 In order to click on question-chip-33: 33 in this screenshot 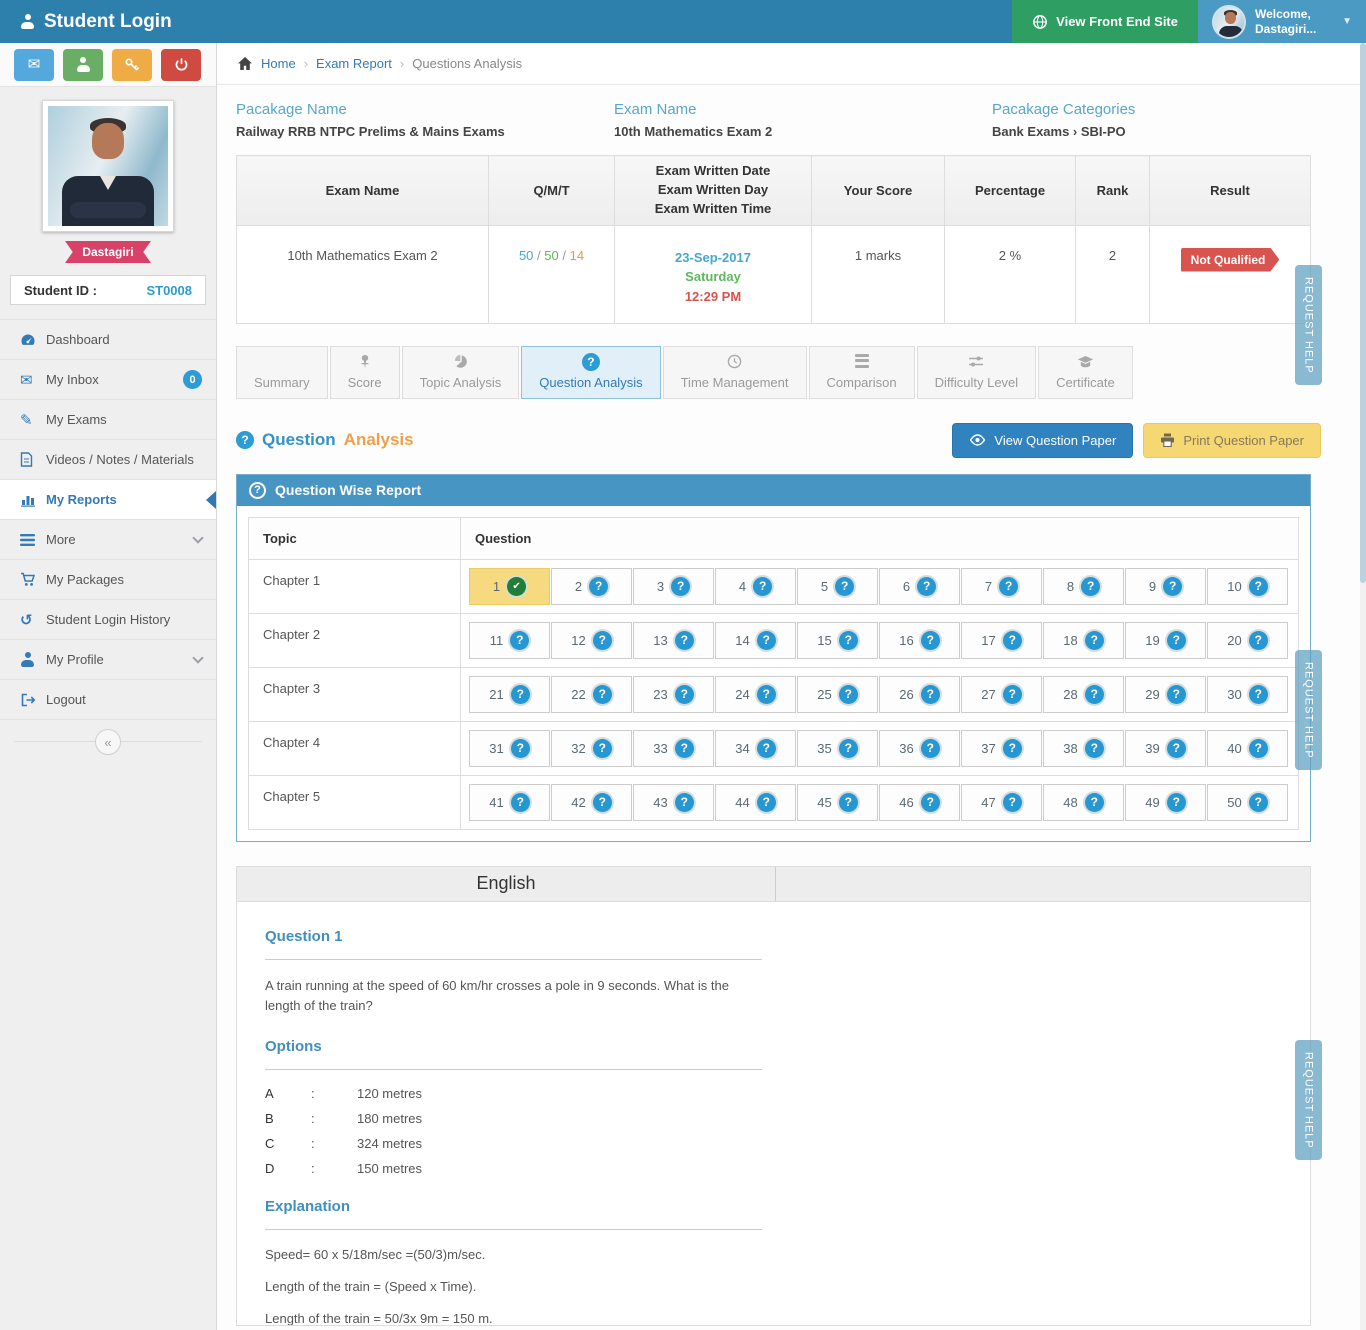, I will do `click(673, 748)`.